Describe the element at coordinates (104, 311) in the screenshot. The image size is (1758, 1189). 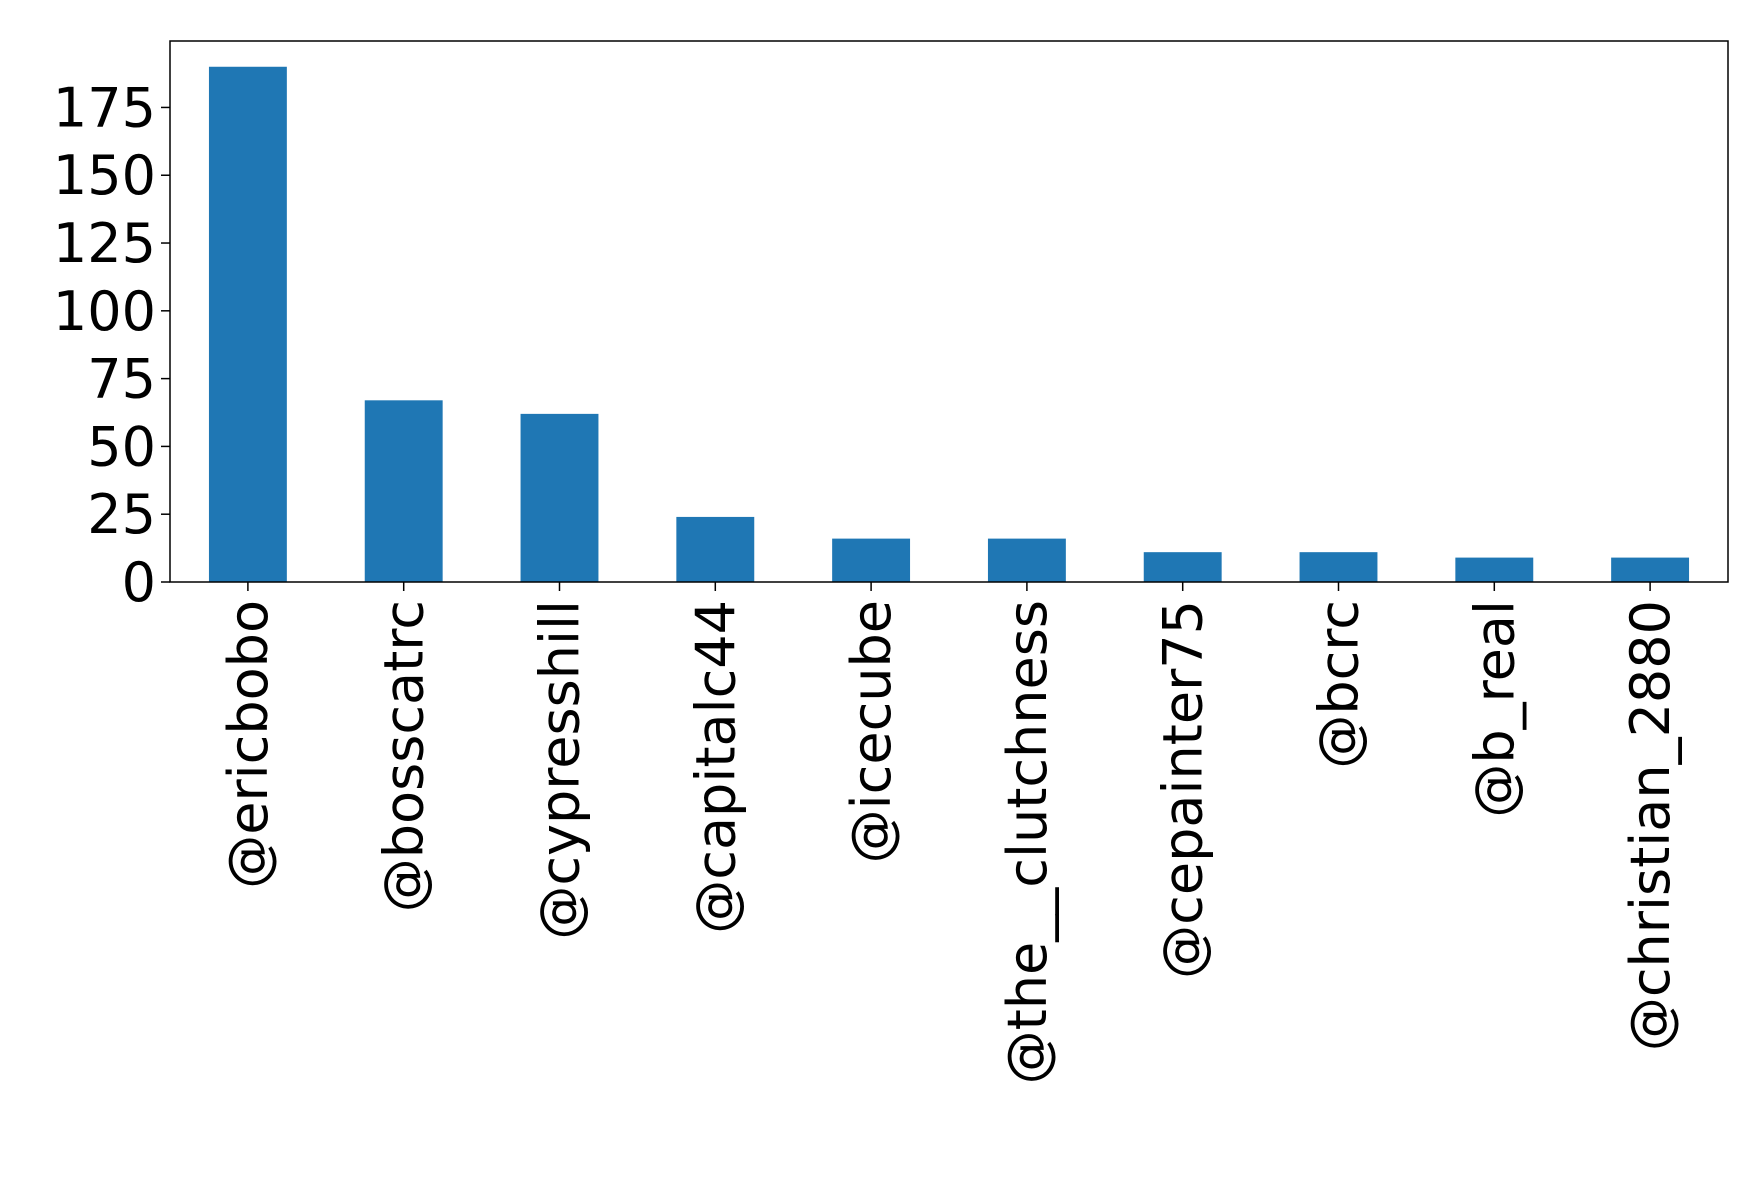
I see `y-tick-label: 100` at that location.